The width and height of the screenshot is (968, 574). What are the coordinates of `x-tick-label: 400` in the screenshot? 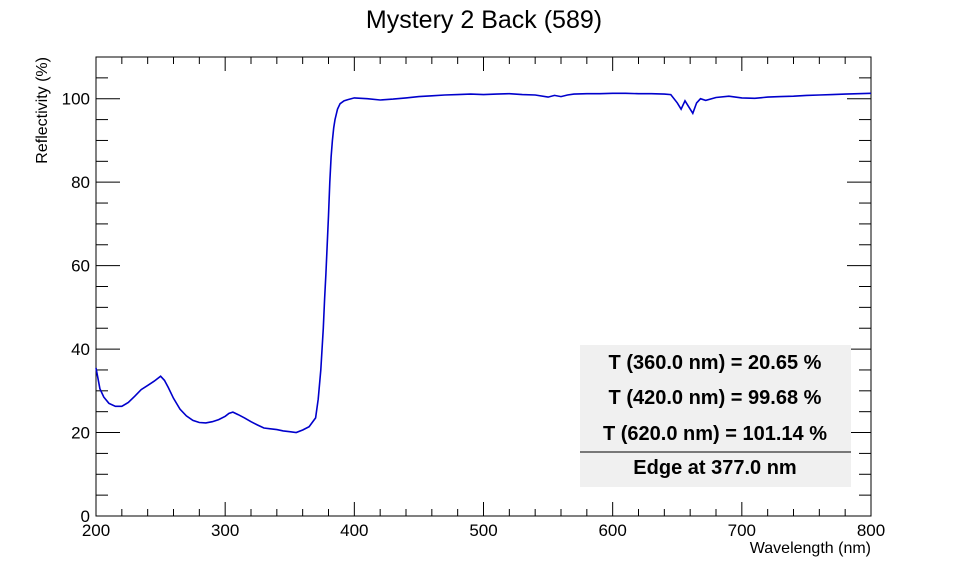 It's located at (354, 530).